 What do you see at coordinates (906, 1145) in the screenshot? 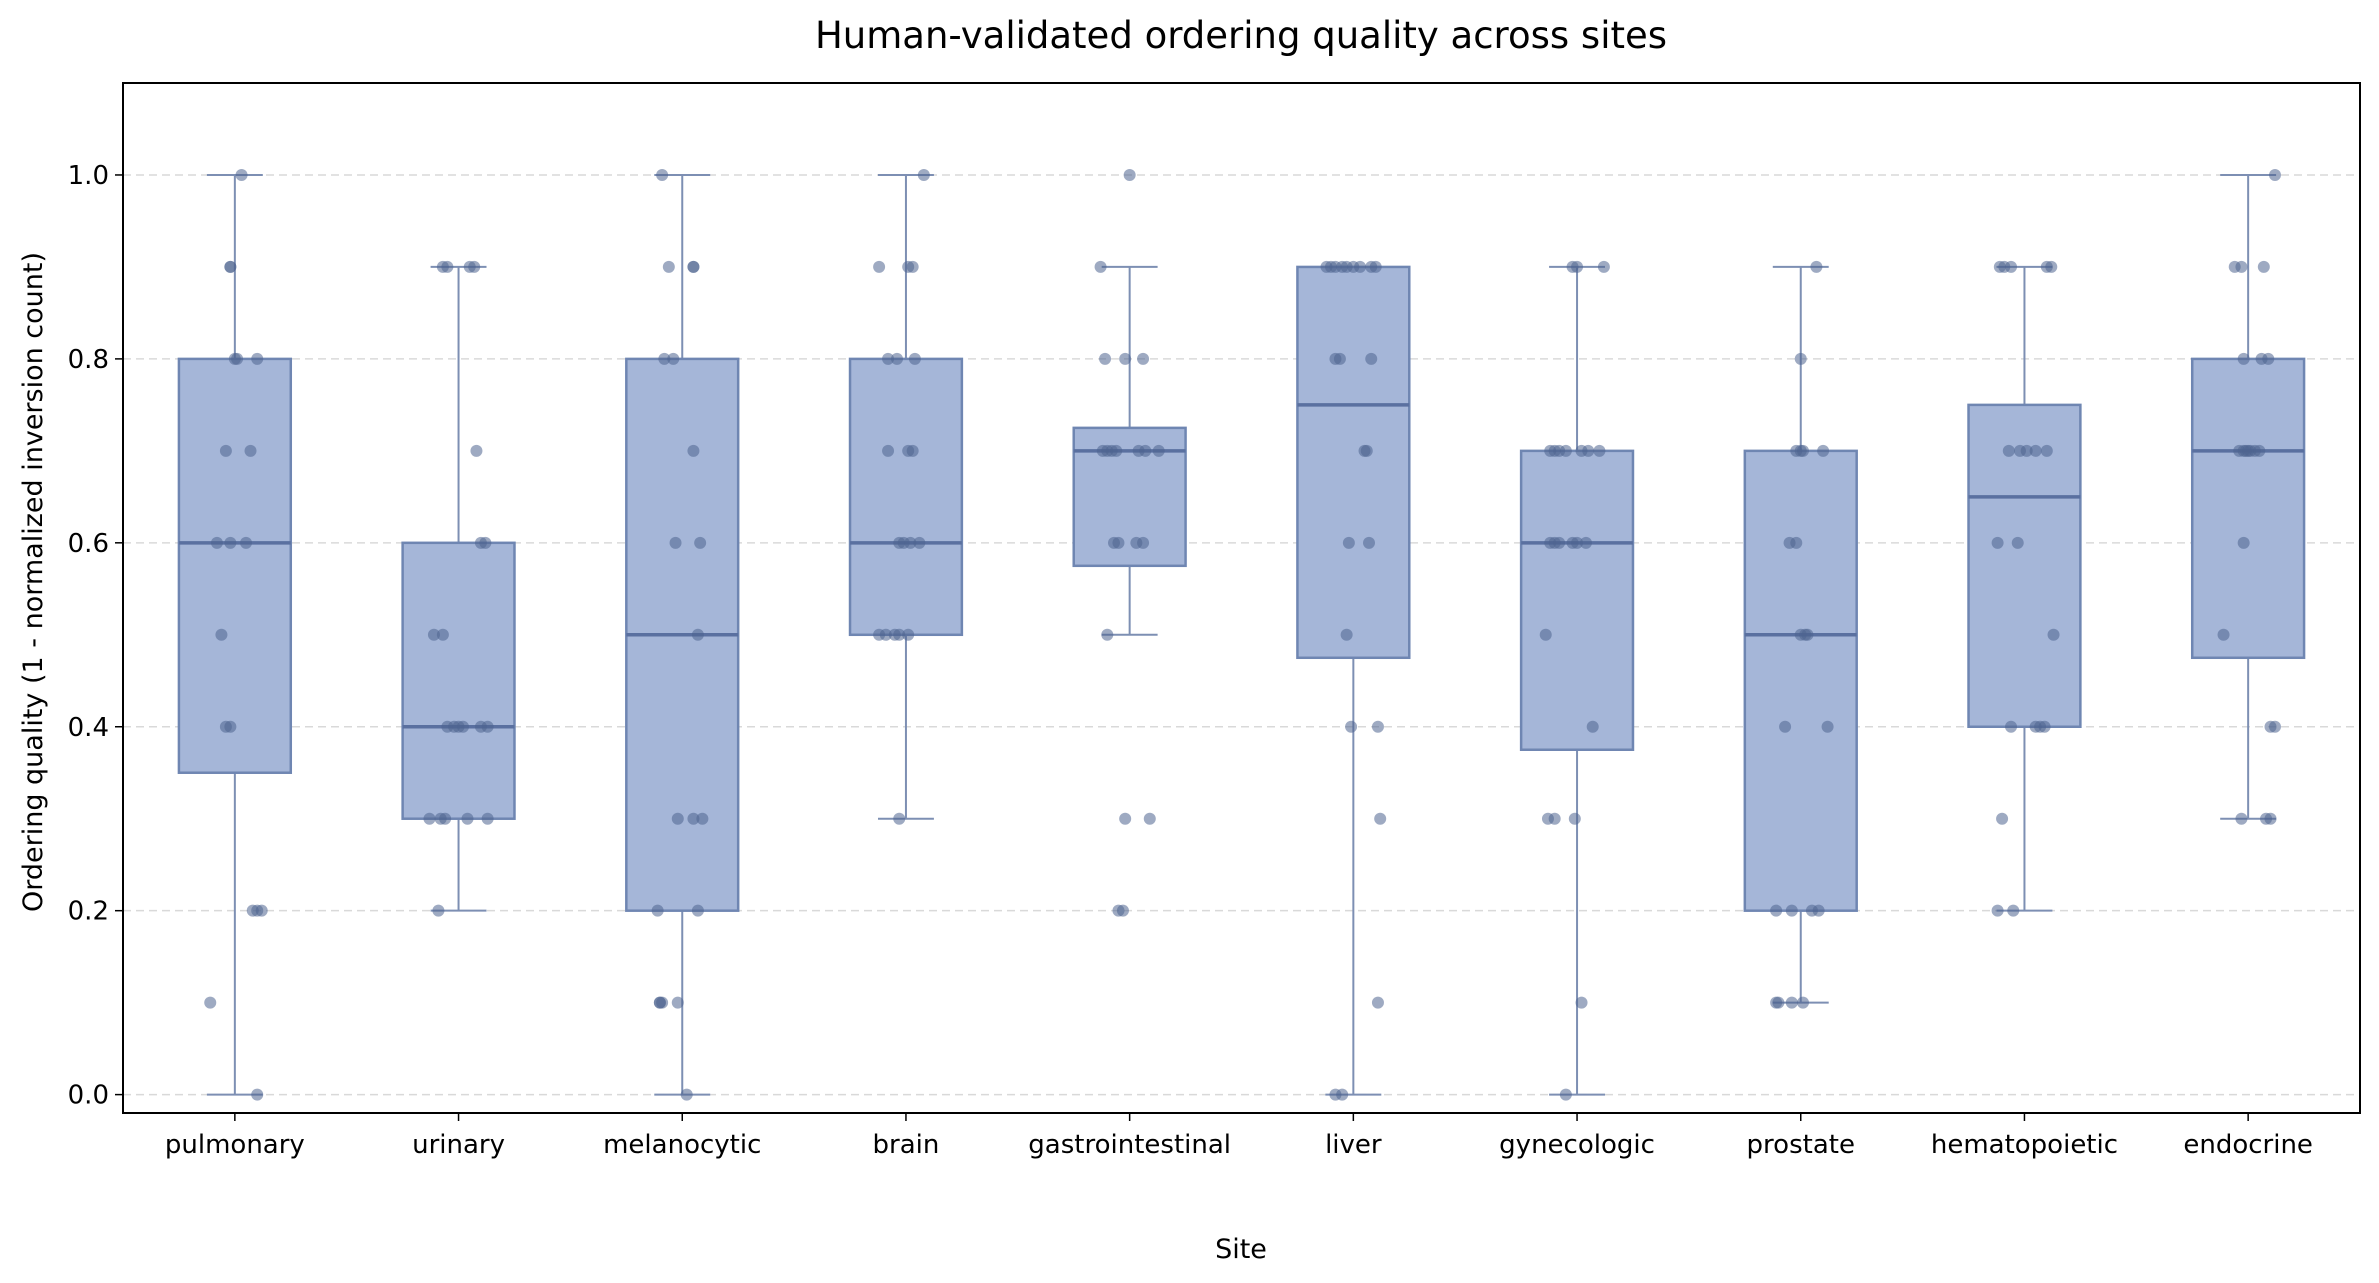
I see `x-tick-label: brain` at bounding box center [906, 1145].